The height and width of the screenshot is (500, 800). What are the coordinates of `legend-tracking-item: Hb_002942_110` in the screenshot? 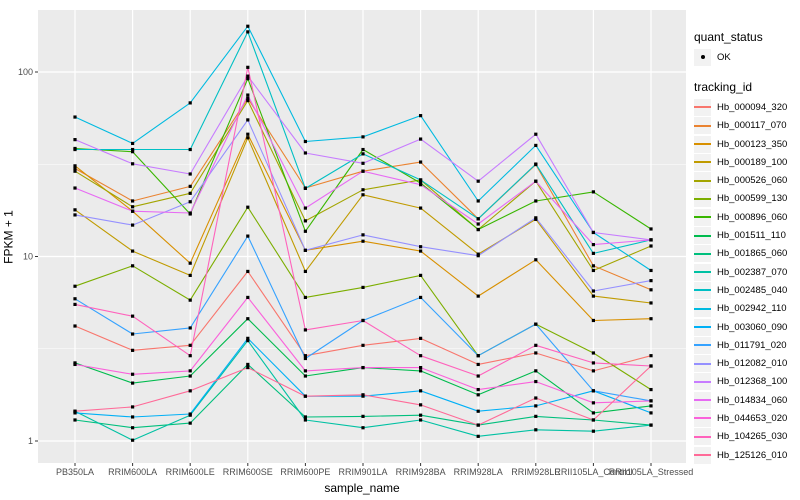 It's located at (747, 309).